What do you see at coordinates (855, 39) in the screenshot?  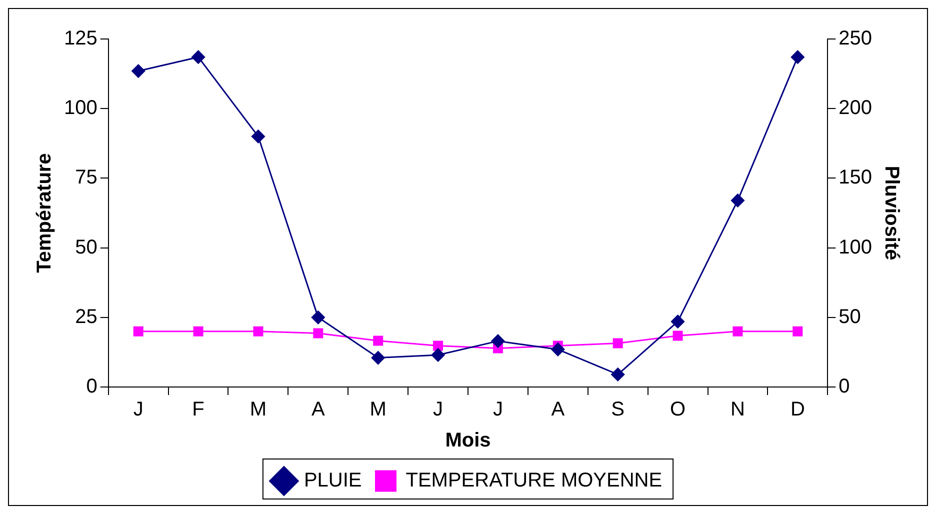 I see `y2-tick-label: 250` at bounding box center [855, 39].